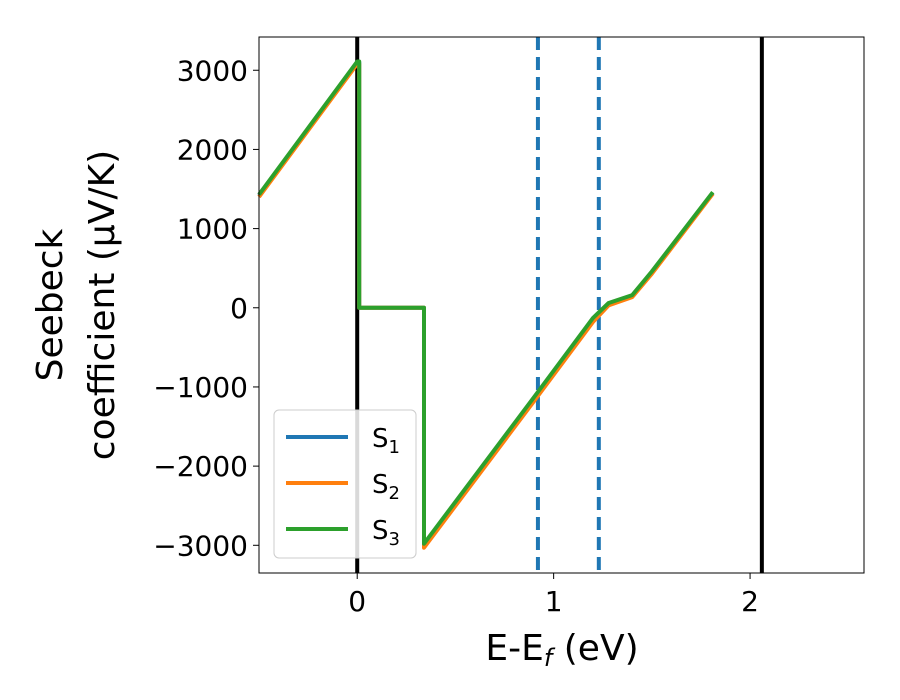 This screenshot has width=900, height=700. Describe the element at coordinates (76, 305) in the screenshot. I see `y-axis-label: Seebeck coefficient (μV/K)` at that location.